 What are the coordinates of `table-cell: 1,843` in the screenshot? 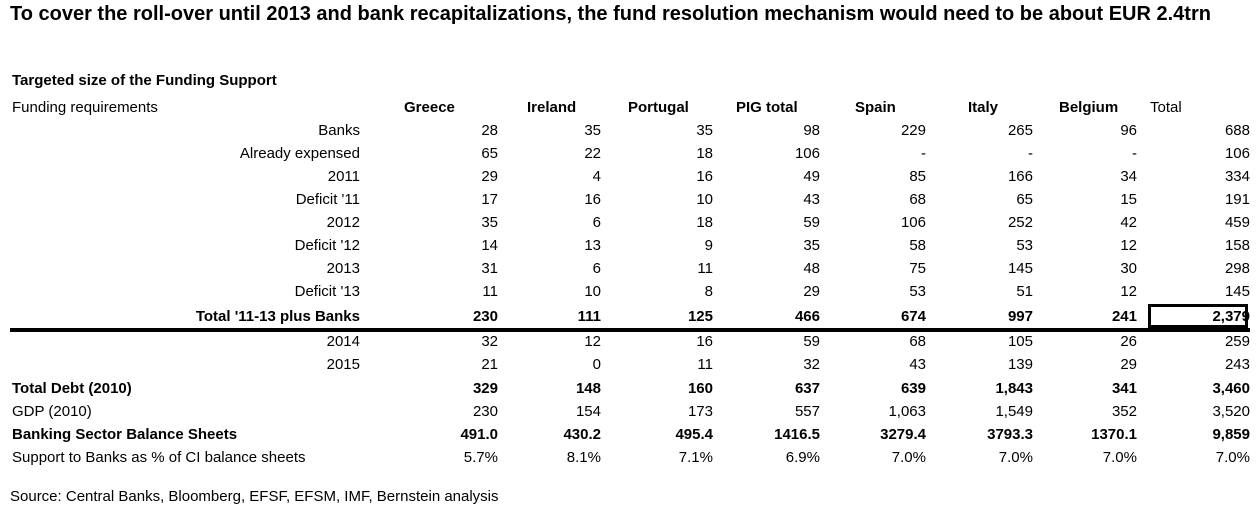 It's located at (1014, 388).